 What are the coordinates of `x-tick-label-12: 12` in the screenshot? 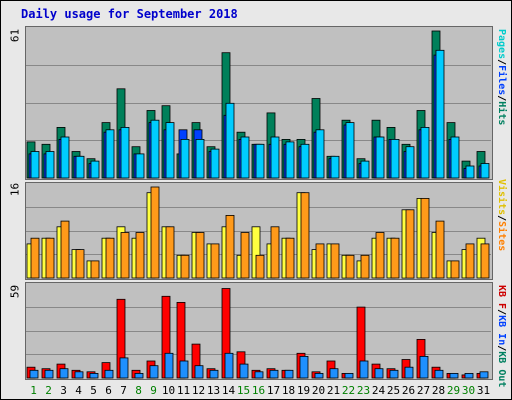 It's located at (198, 390).